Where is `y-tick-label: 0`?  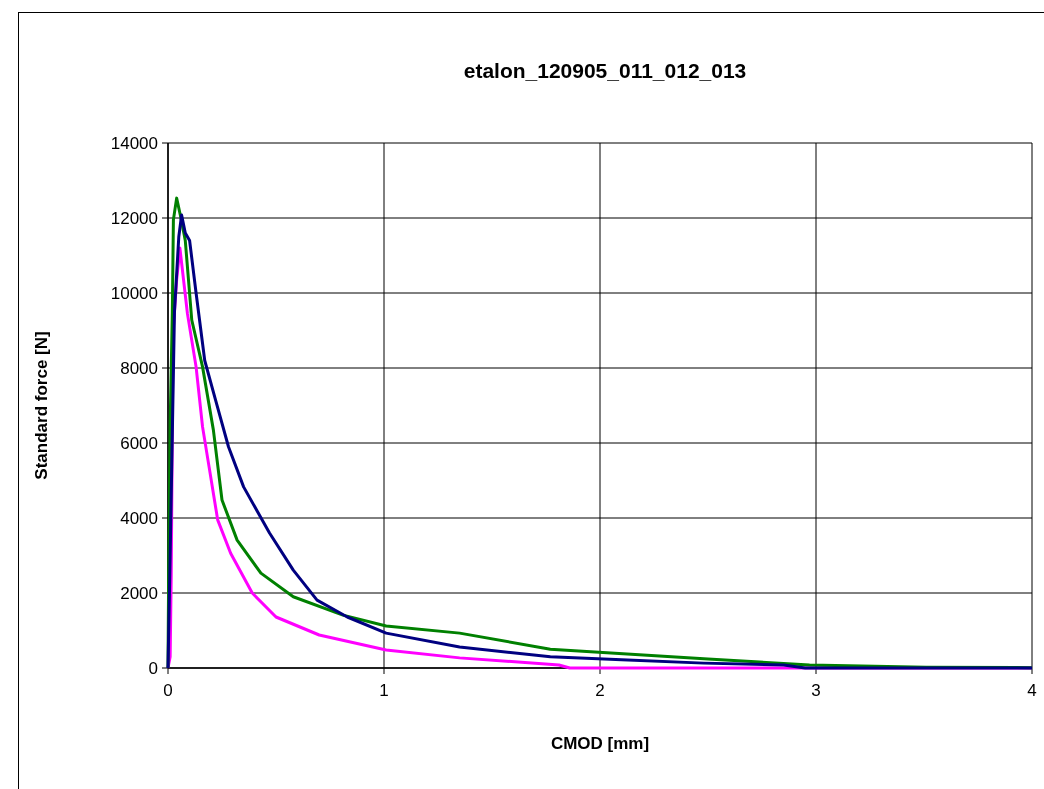 y-tick-label: 0 is located at coordinates (153, 668).